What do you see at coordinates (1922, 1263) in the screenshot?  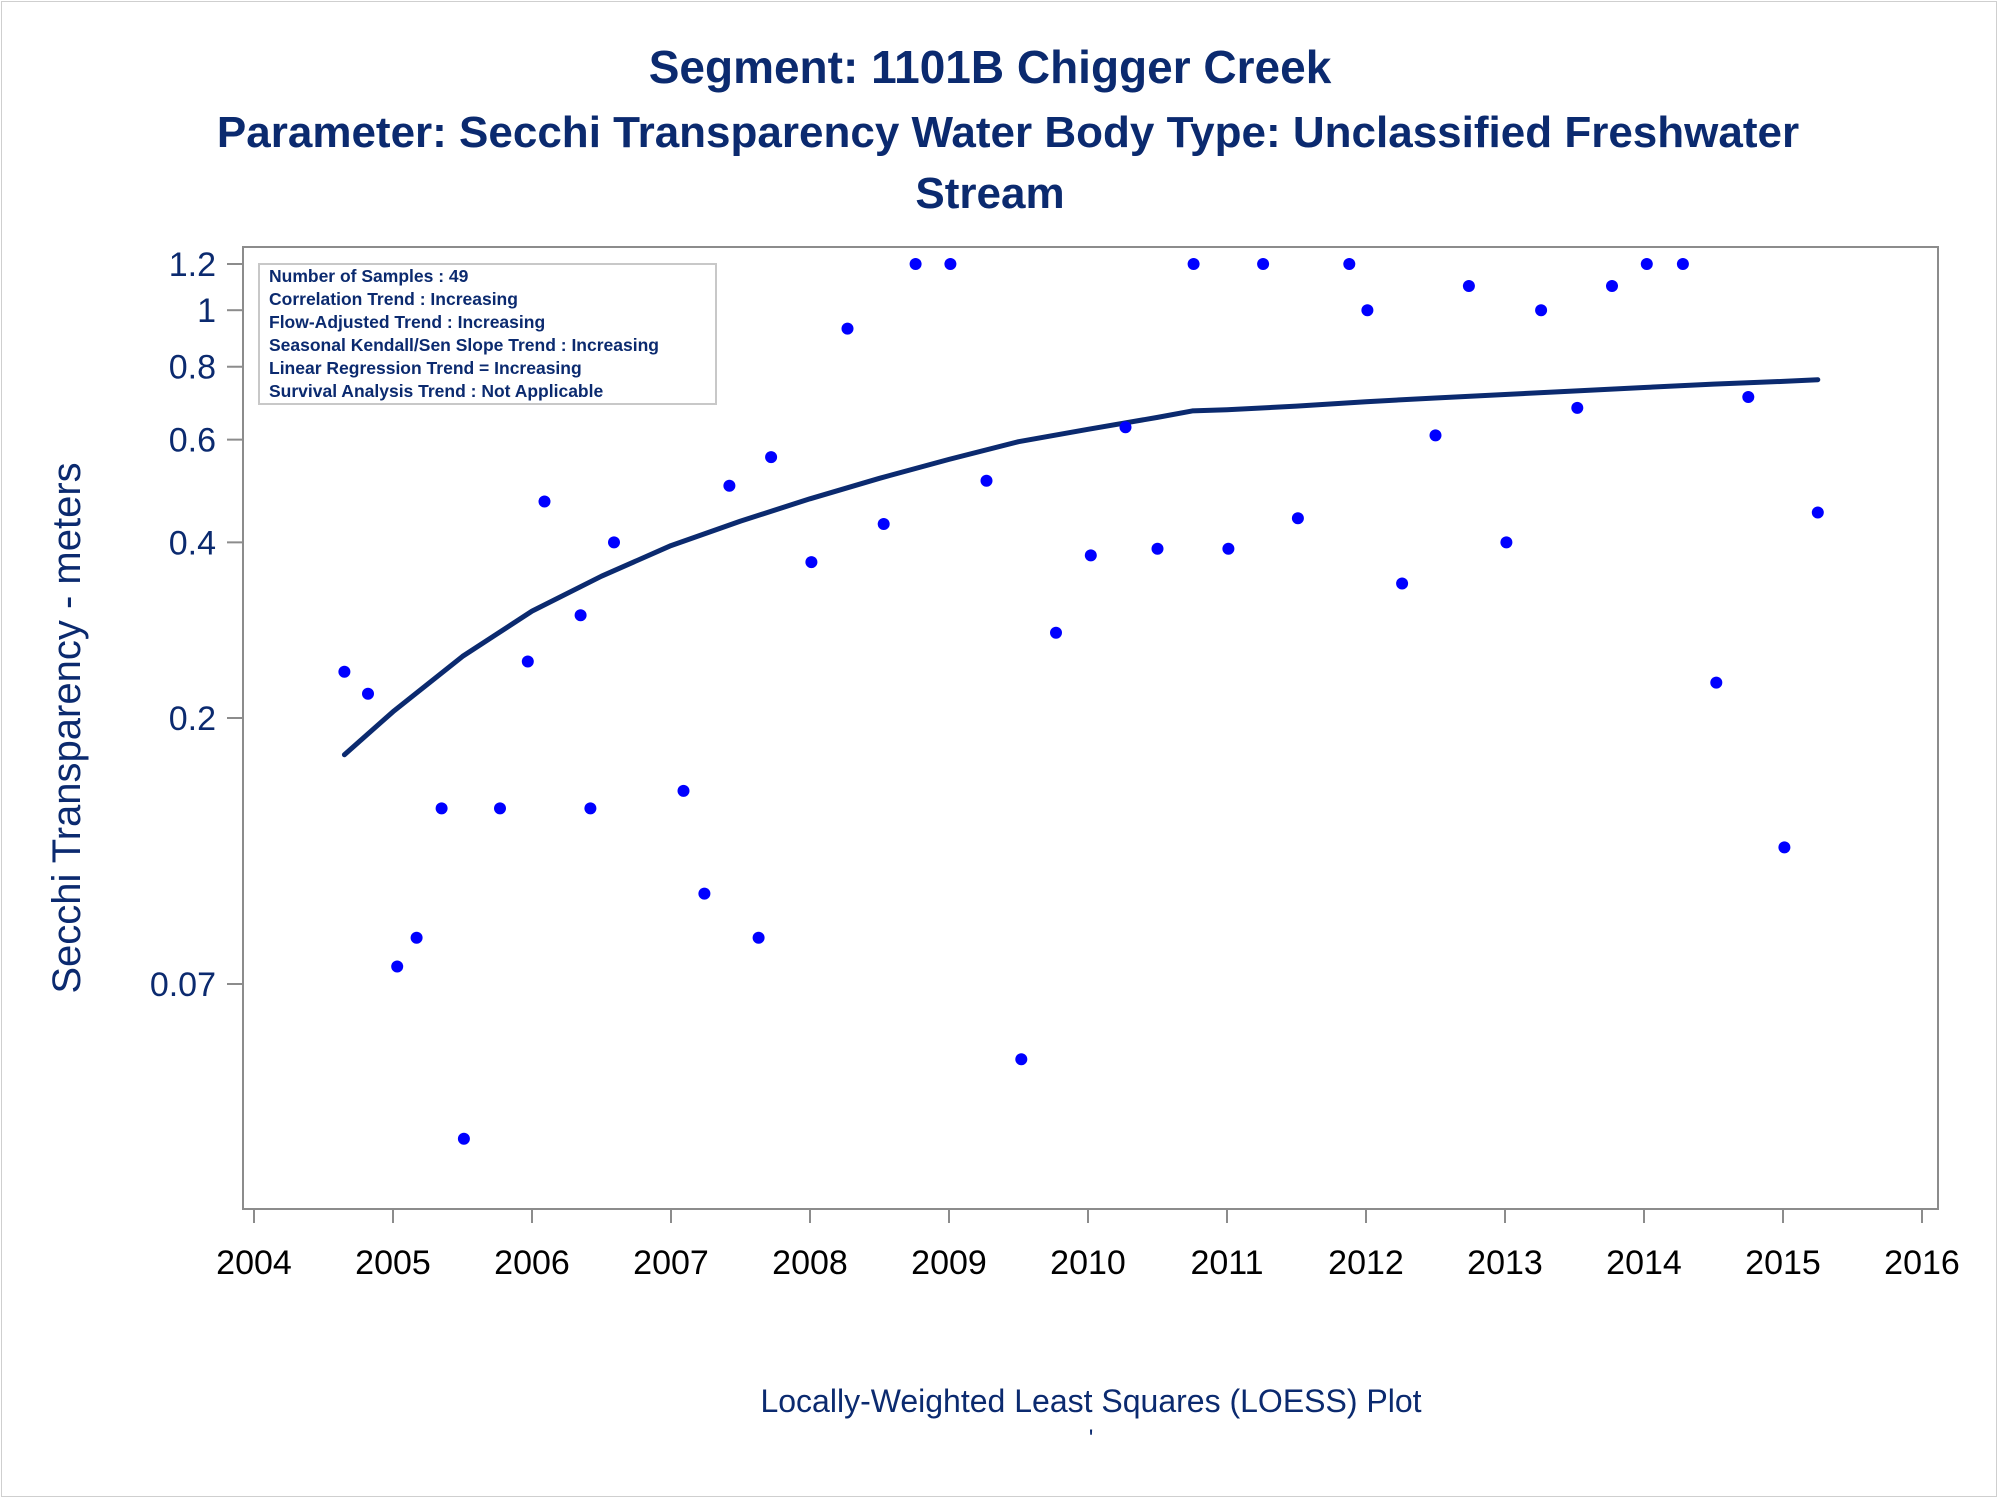 I see `x-tick-label: 2016` at bounding box center [1922, 1263].